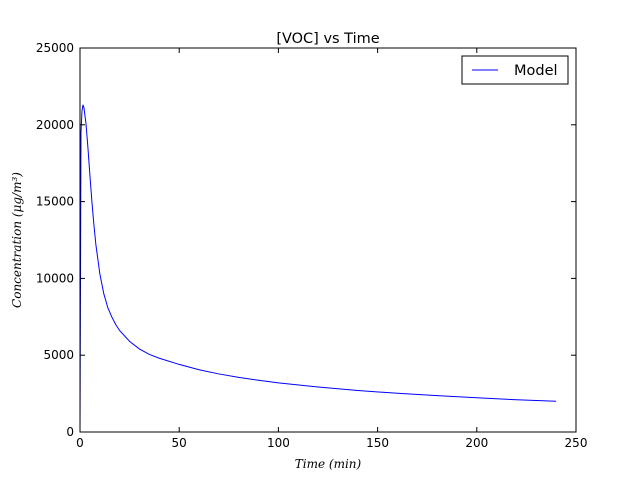 The height and width of the screenshot is (480, 640). I want to click on legend: Model, so click(515, 70).